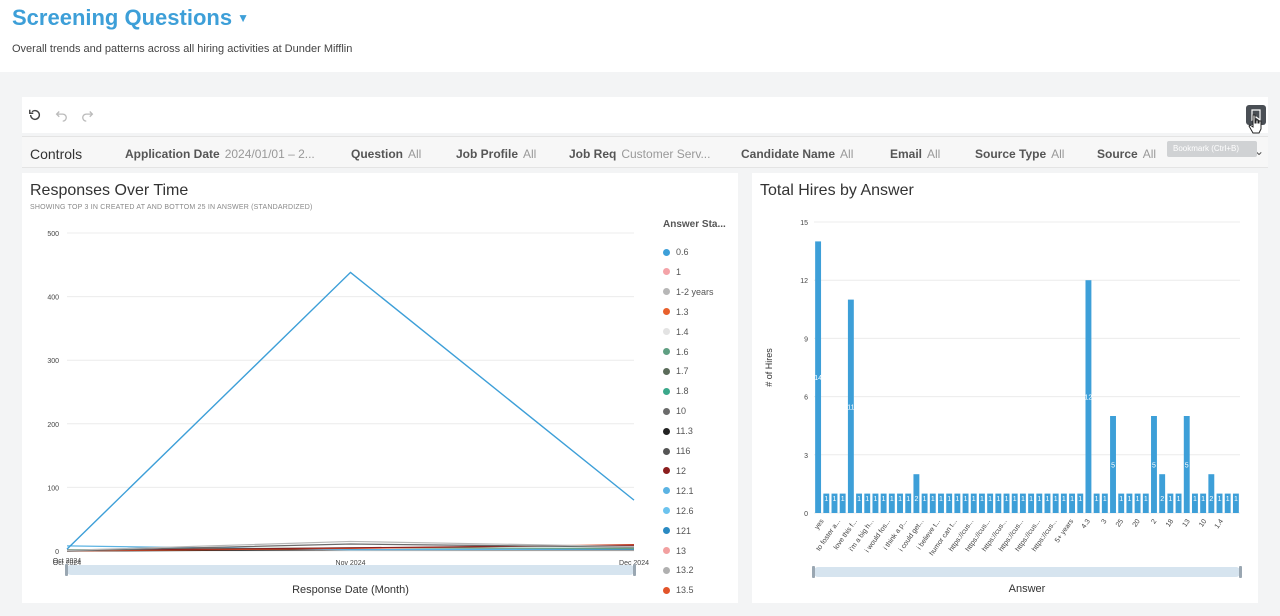 This screenshot has height=616, width=1280. I want to click on filter-email: Email All, so click(915, 154).